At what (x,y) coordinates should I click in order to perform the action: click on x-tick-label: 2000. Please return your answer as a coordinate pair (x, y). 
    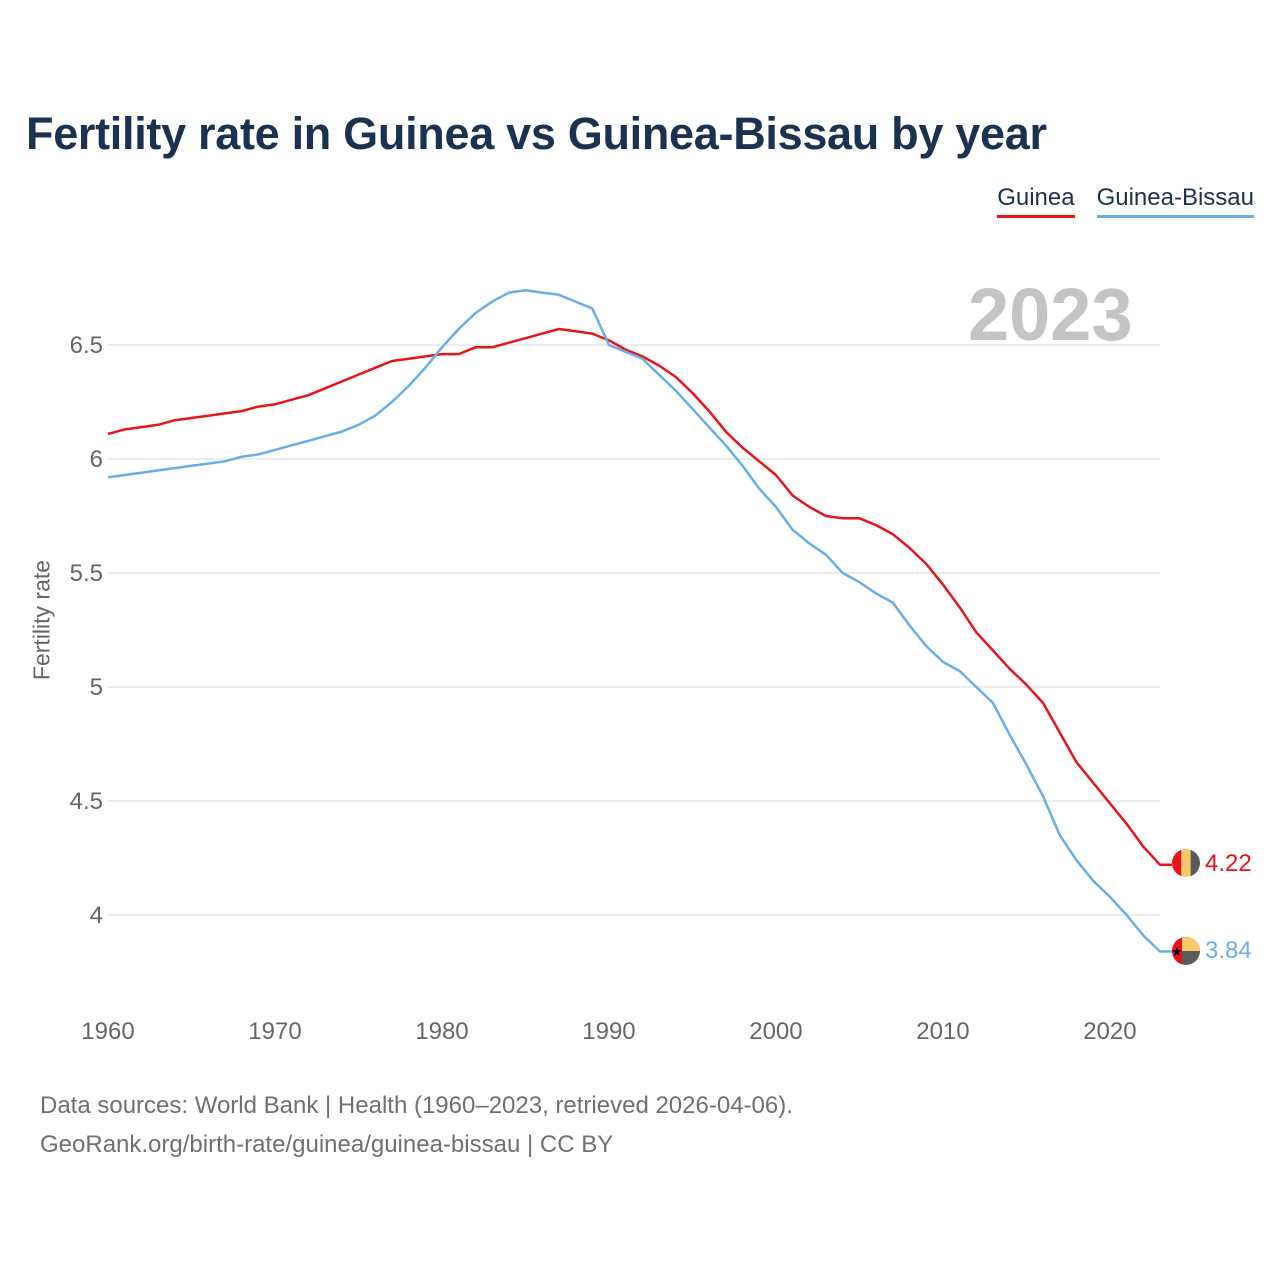
    Looking at the image, I should click on (775, 1031).